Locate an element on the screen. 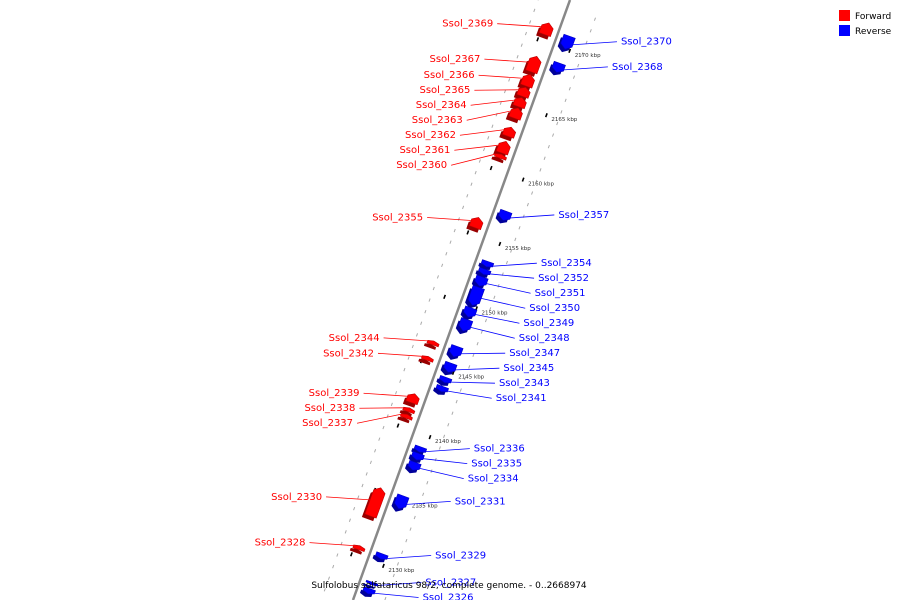  gene-label: Ssol_2334 is located at coordinates (493, 479).